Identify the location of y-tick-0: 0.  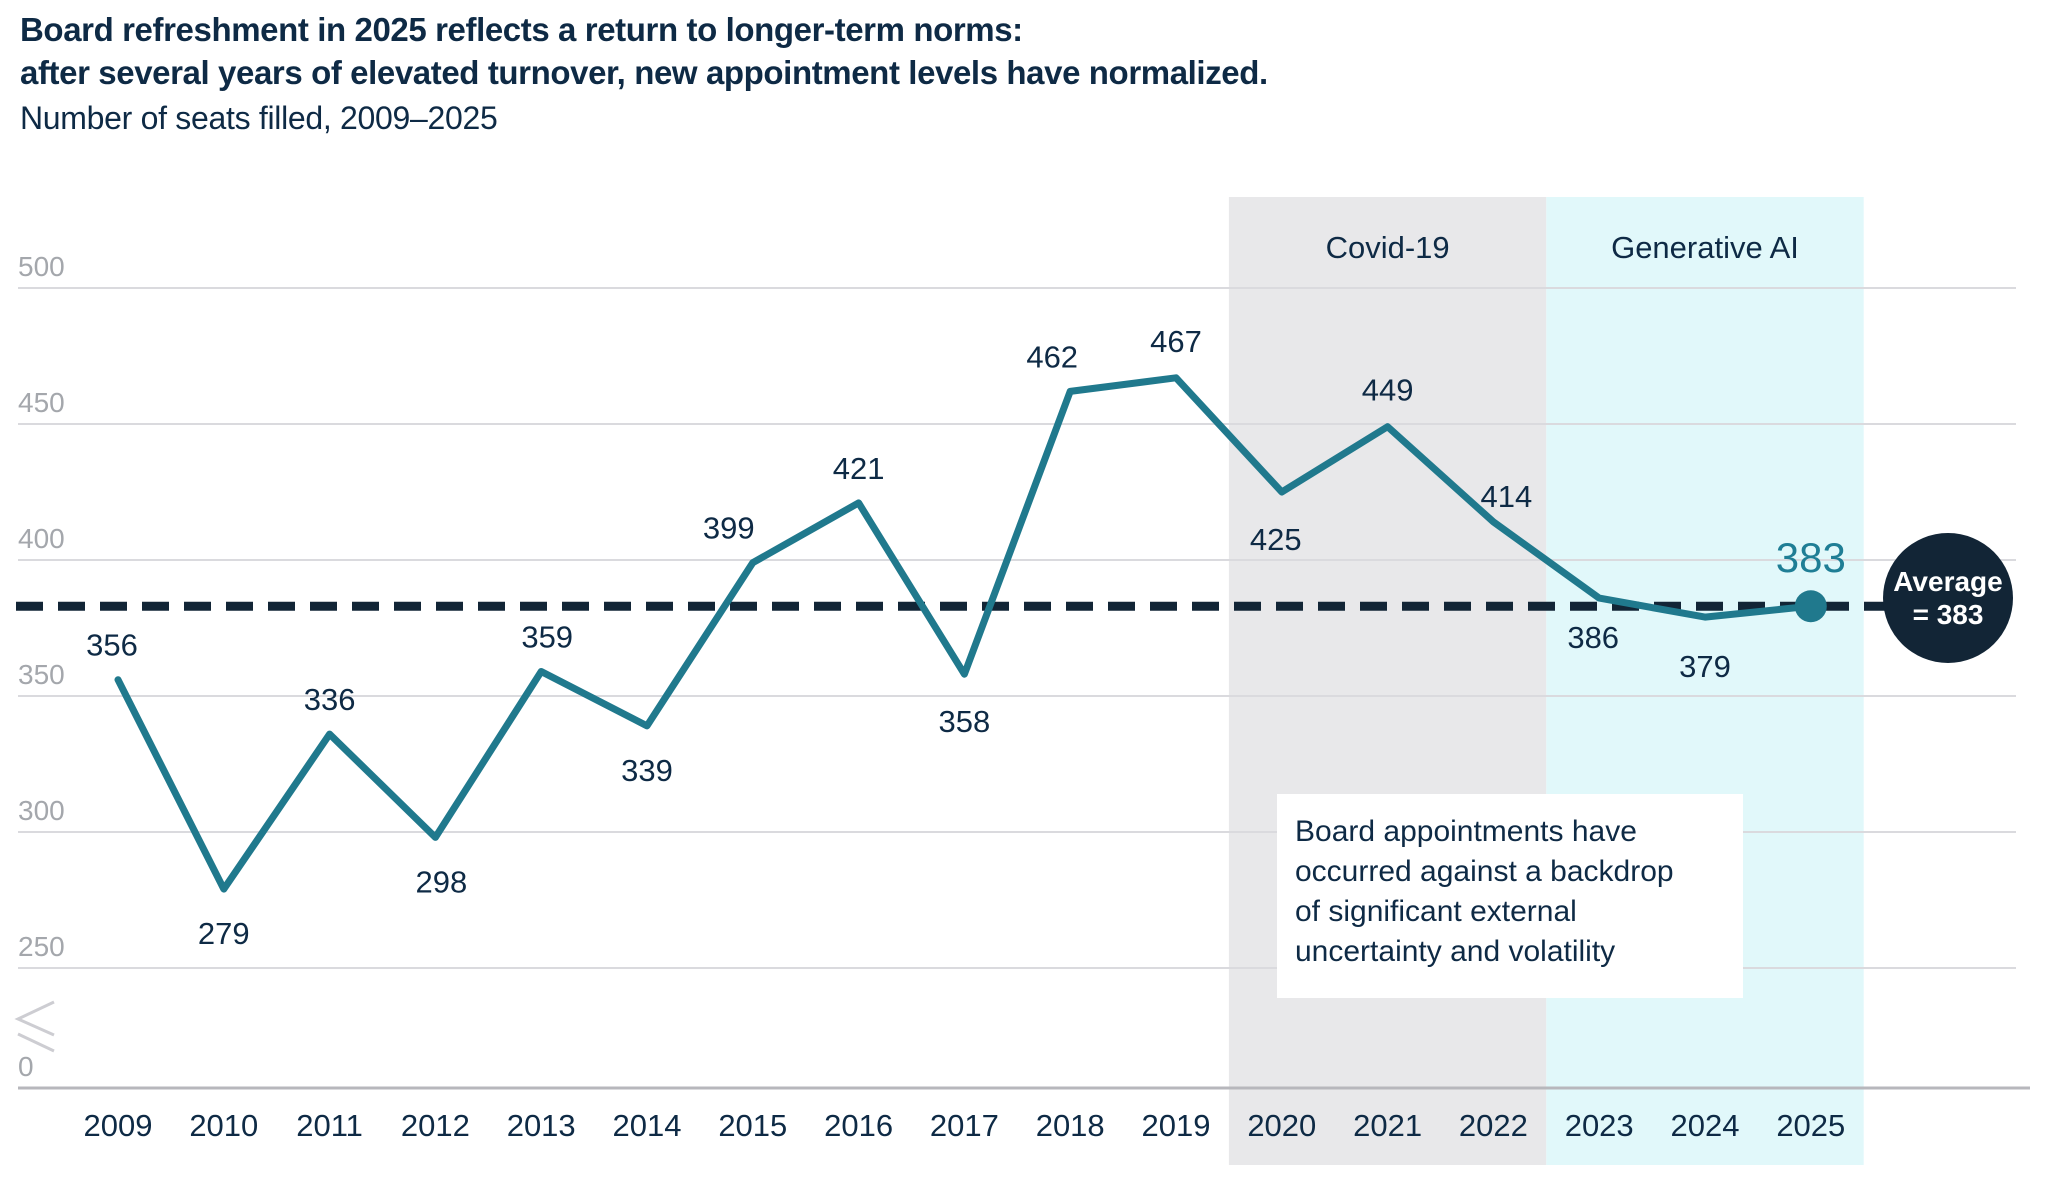
(26, 1066).